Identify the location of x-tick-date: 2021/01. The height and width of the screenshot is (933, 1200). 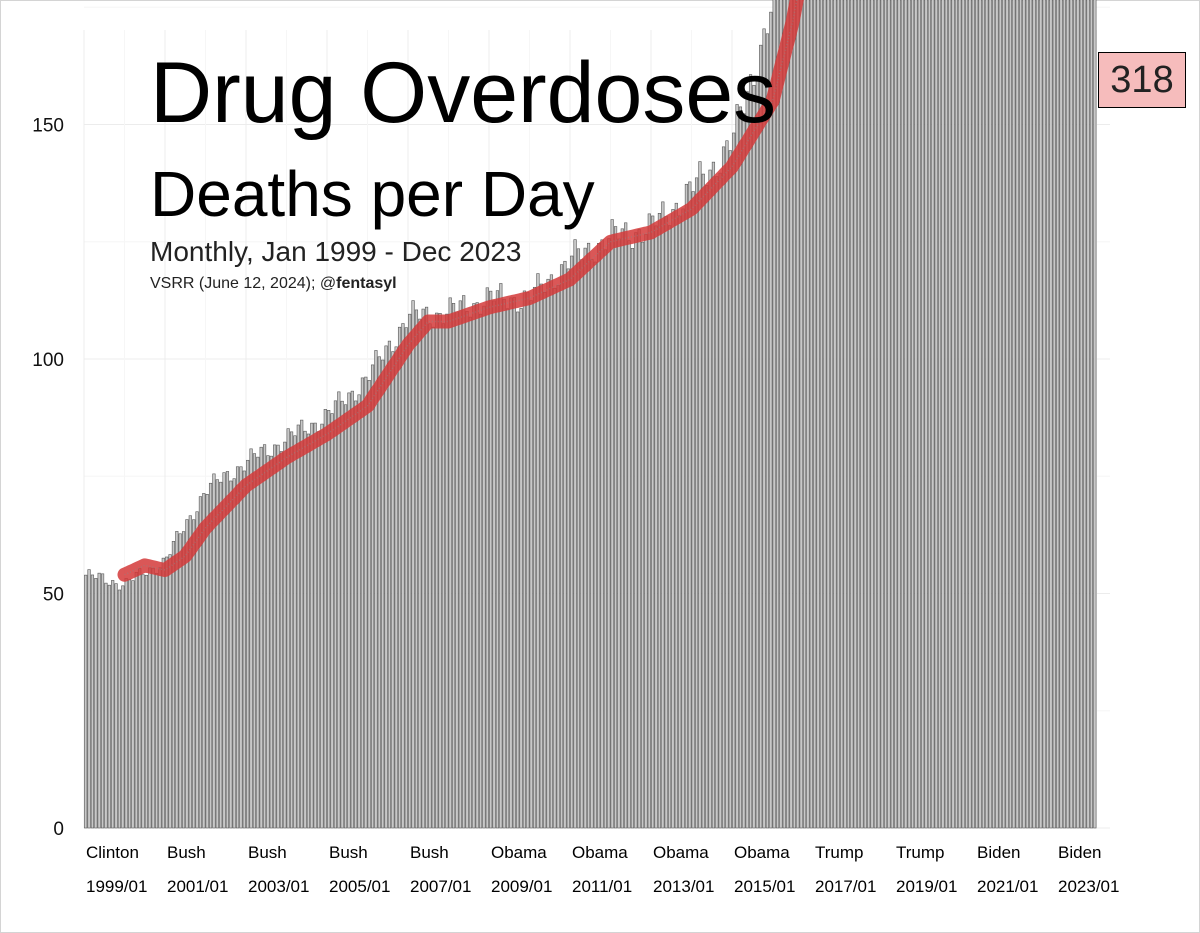
(1007, 886).